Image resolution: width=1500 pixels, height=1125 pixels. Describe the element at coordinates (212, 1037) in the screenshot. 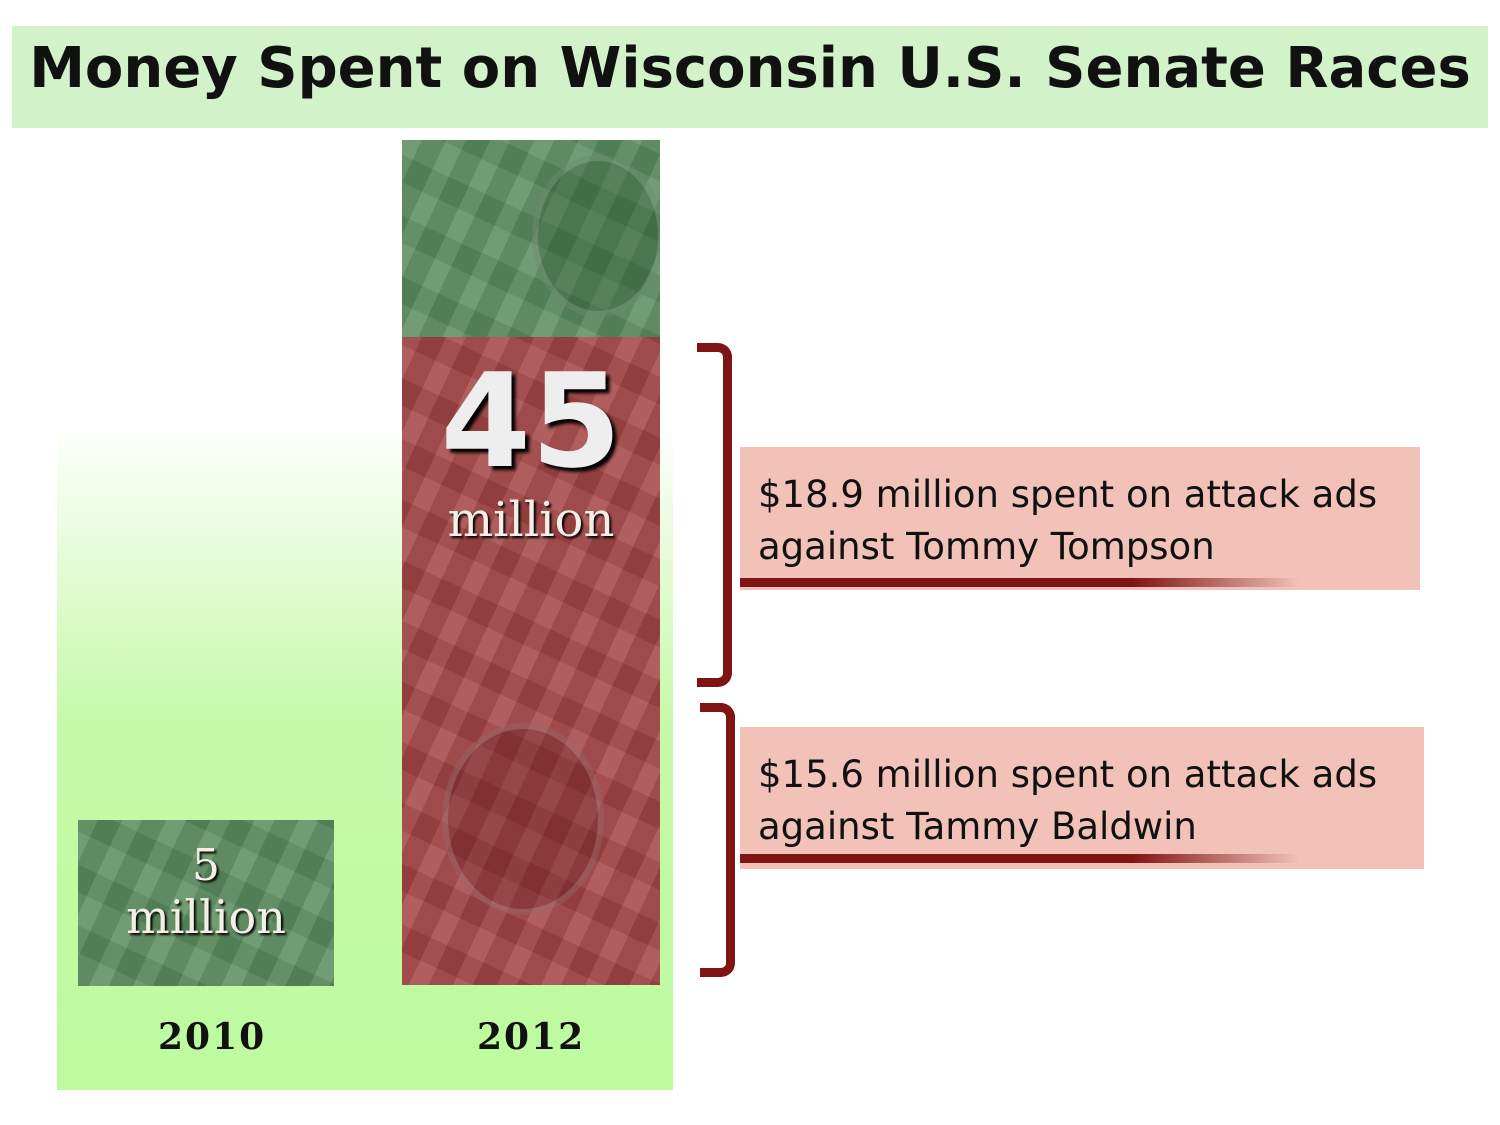

I see `x-tick-2010: 2010` at that location.